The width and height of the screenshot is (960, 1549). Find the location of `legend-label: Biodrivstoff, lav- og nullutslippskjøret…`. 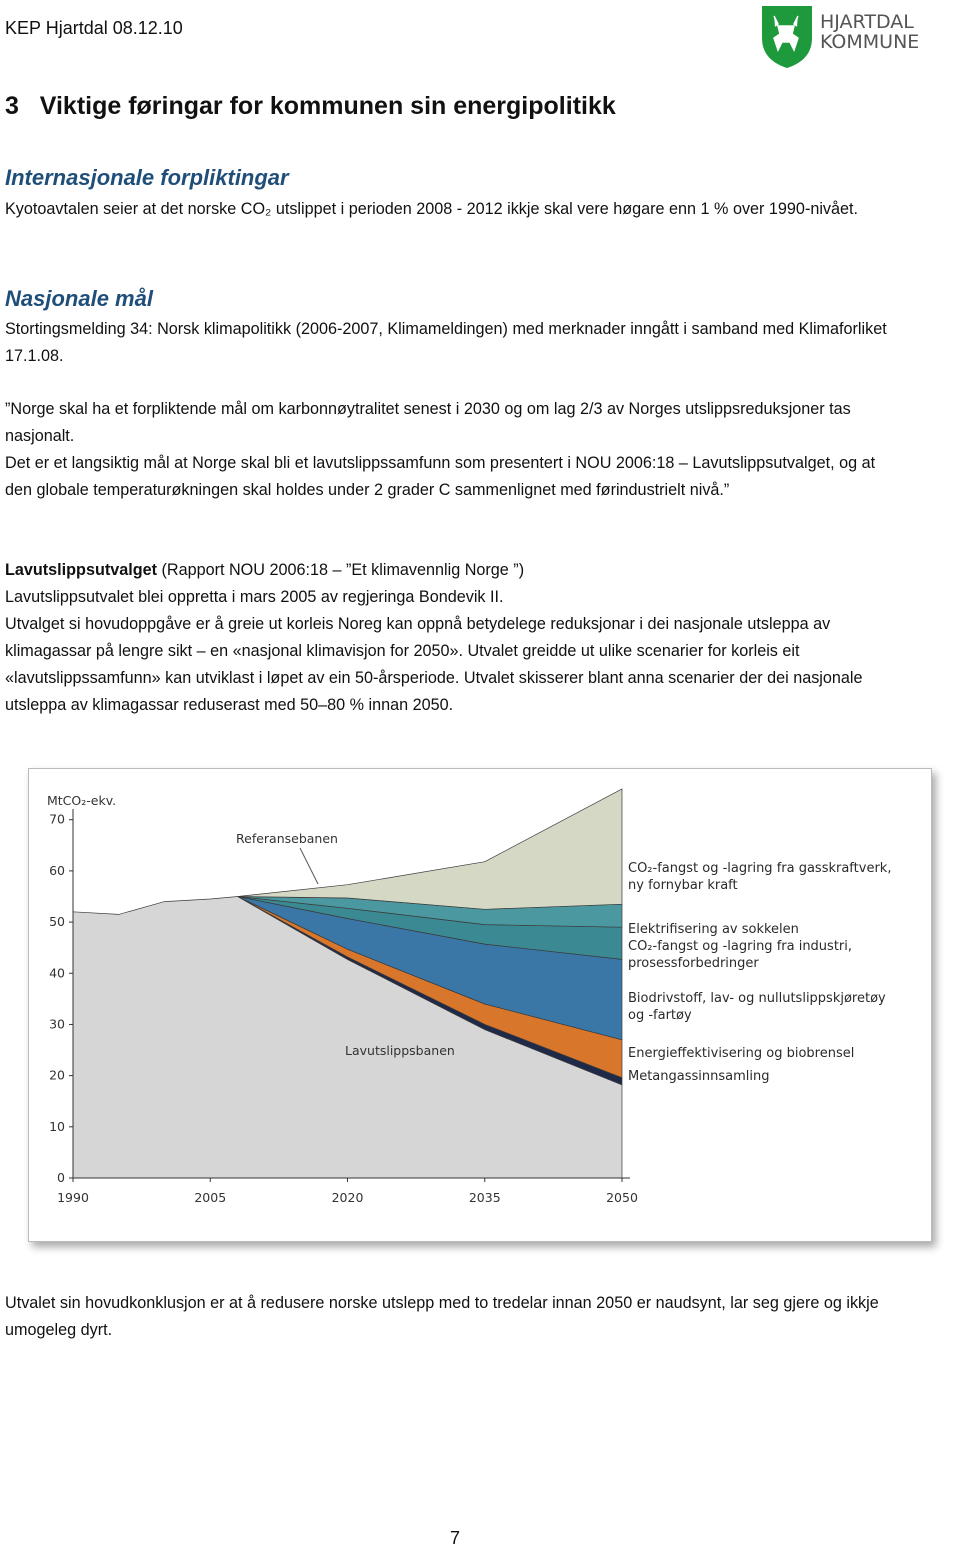

legend-label: Biodrivstoff, lav- og nullutslippskjøret… is located at coordinates (757, 1007).